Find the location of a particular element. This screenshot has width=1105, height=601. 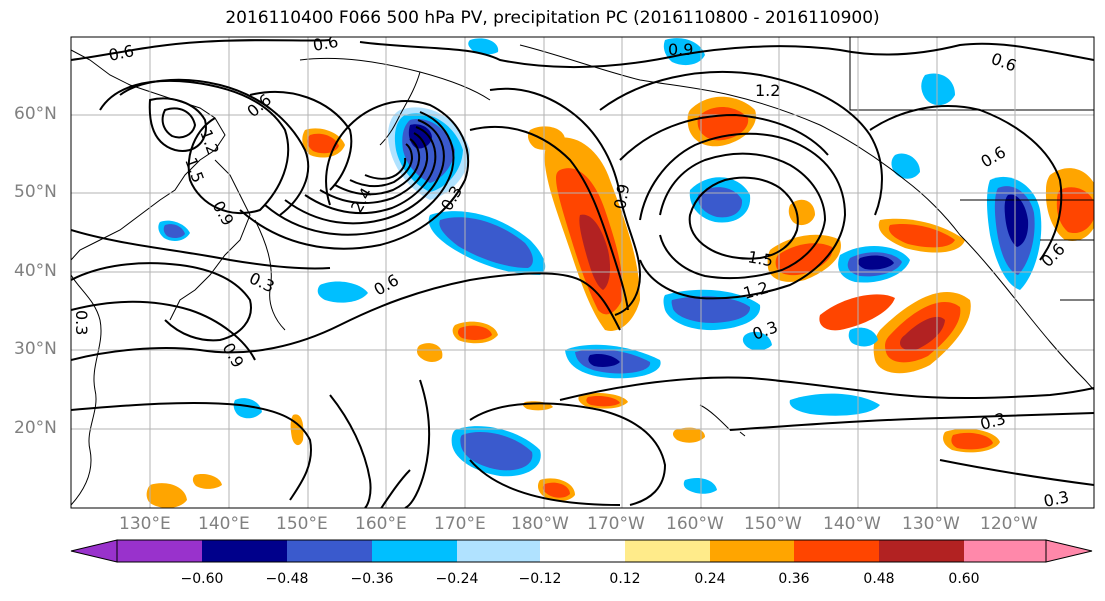

colorbar-extend-high is located at coordinates (1069, 551).